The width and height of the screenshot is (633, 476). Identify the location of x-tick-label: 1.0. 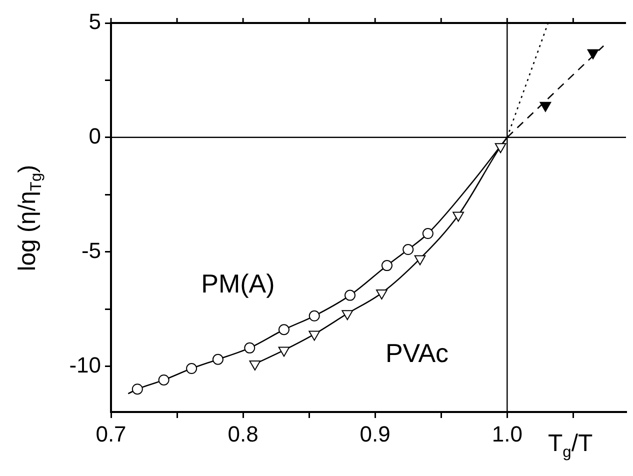
(507, 433).